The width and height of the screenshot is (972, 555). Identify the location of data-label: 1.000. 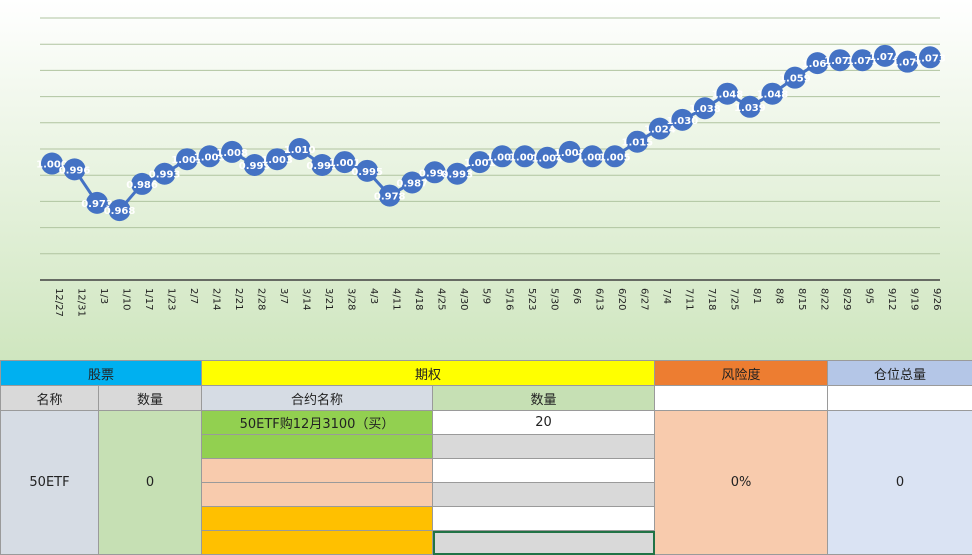
(52, 165).